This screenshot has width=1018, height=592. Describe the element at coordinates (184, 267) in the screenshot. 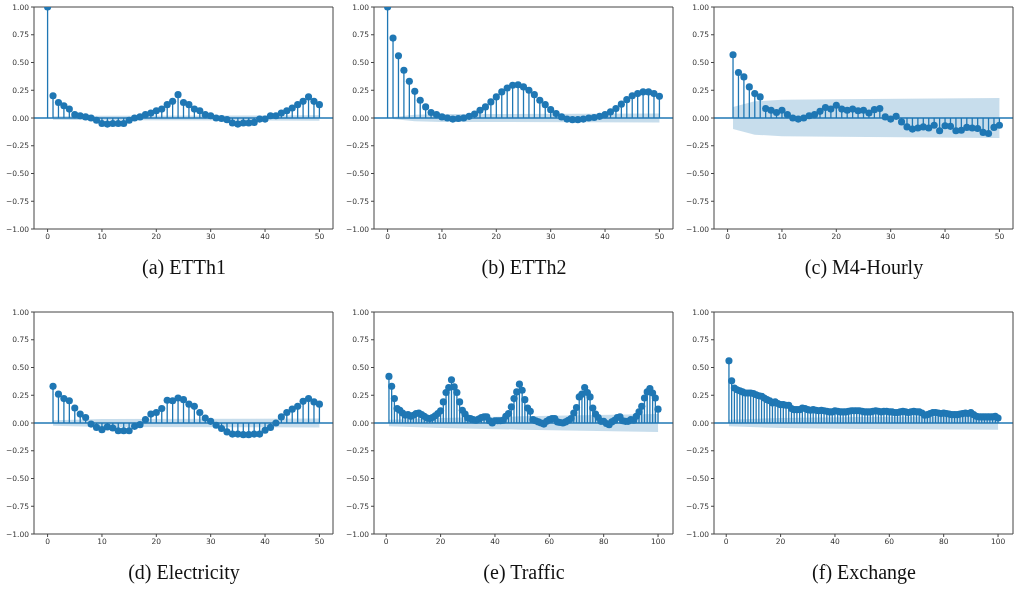

I see `text: (a) ETTh1` at that location.